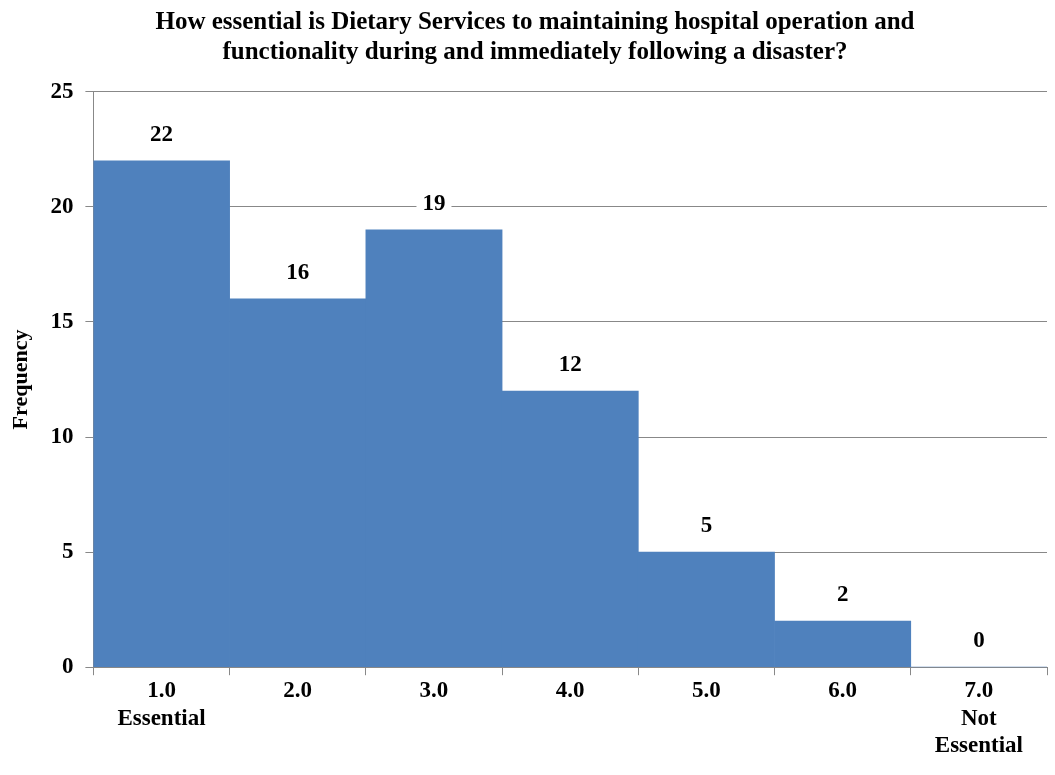  Describe the element at coordinates (706, 689) in the screenshot. I see `x-tick-label: 5.0` at that location.